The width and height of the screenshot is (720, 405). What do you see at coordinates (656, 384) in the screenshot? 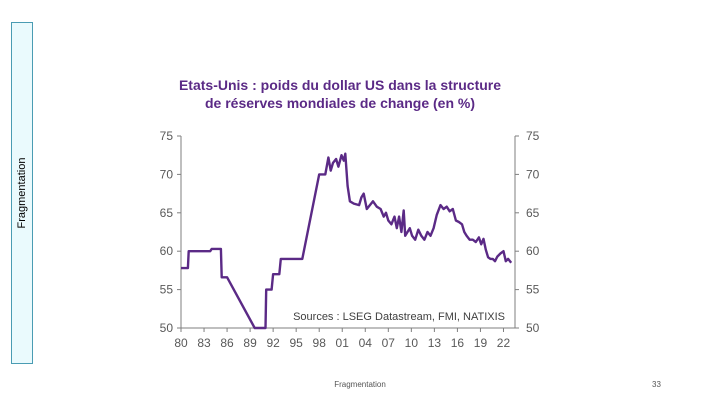
I see `page-number: 33` at bounding box center [656, 384].